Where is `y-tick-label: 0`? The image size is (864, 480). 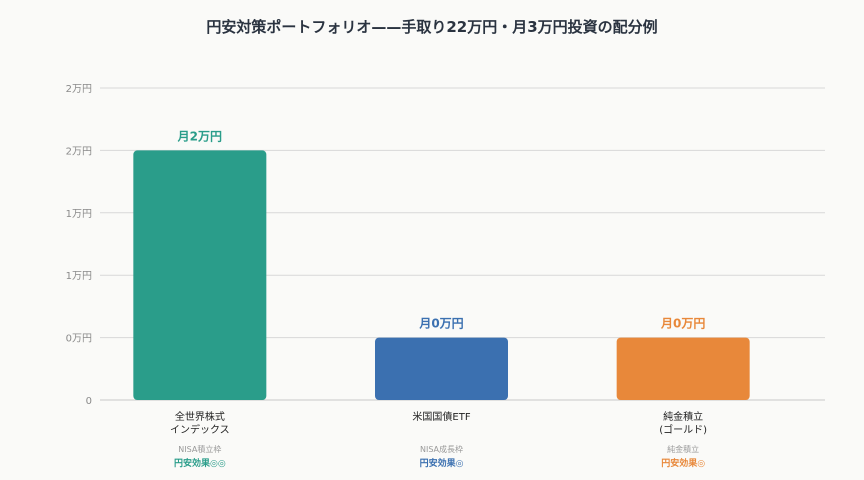
y-tick-label: 0 is located at coordinates (89, 401).